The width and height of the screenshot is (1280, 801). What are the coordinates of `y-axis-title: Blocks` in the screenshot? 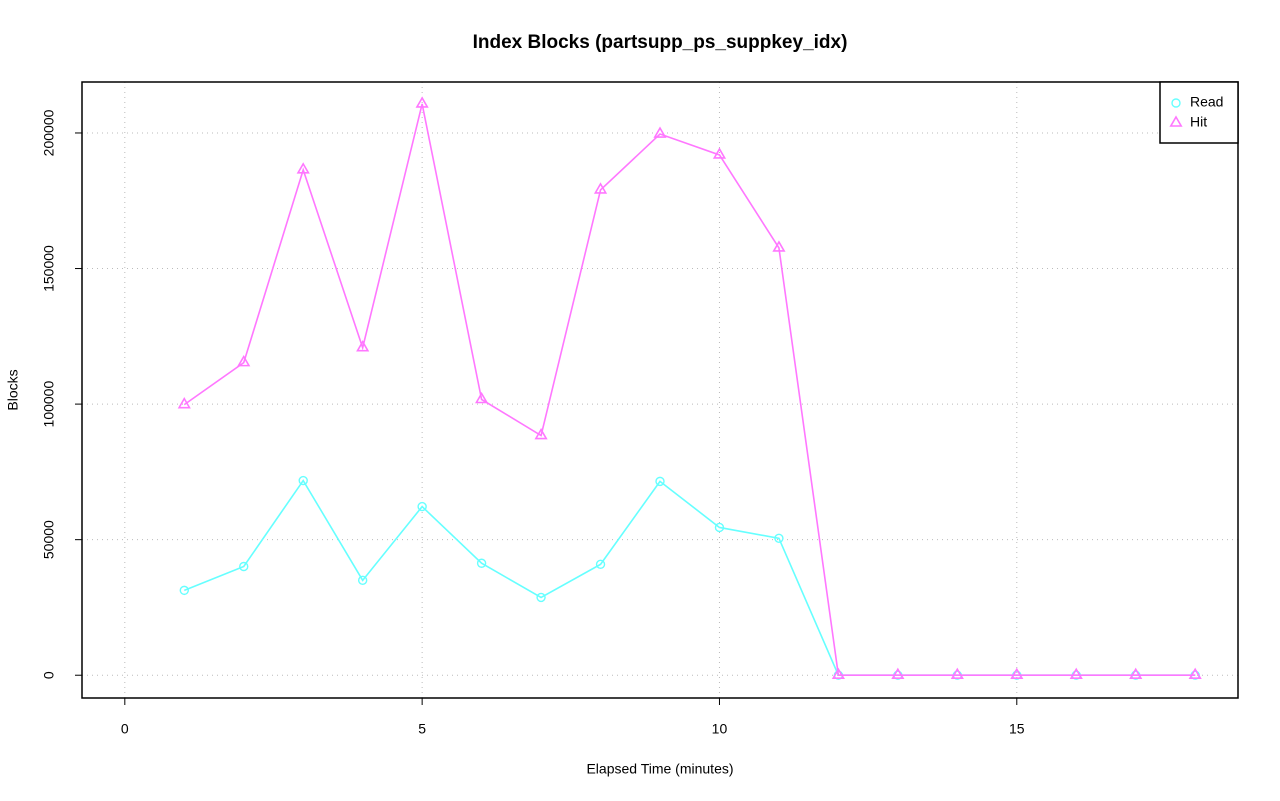 It's located at (13, 389).